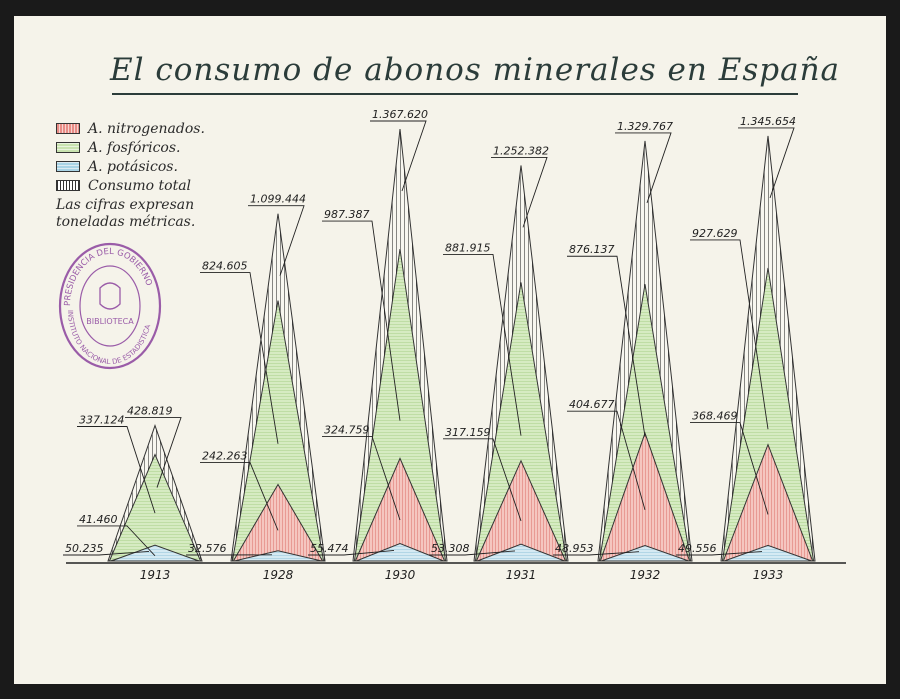 The width and height of the screenshot is (900, 699). I want to click on nitrogenados-value-label-1933: 368.469, so click(715, 416).